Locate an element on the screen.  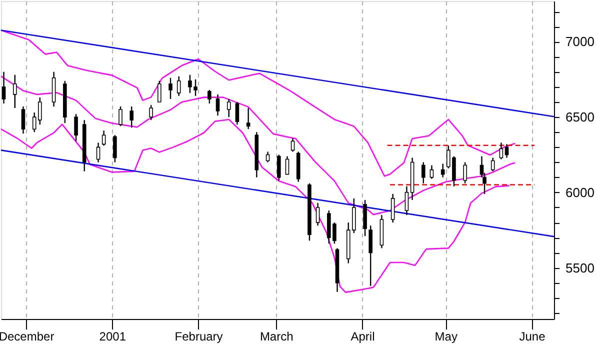
y-tick-label: 5500 is located at coordinates (580, 268).